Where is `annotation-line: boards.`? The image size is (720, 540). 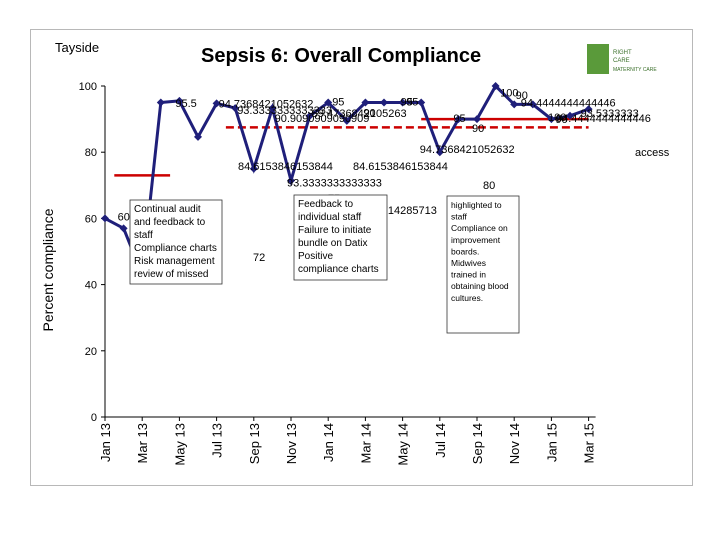
annotation-line: boards. is located at coordinates (465, 251).